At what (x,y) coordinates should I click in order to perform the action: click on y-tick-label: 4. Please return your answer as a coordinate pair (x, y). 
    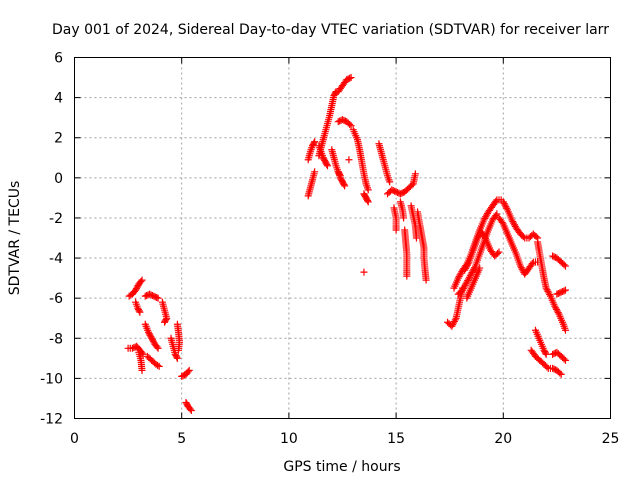
    Looking at the image, I should click on (58, 99).